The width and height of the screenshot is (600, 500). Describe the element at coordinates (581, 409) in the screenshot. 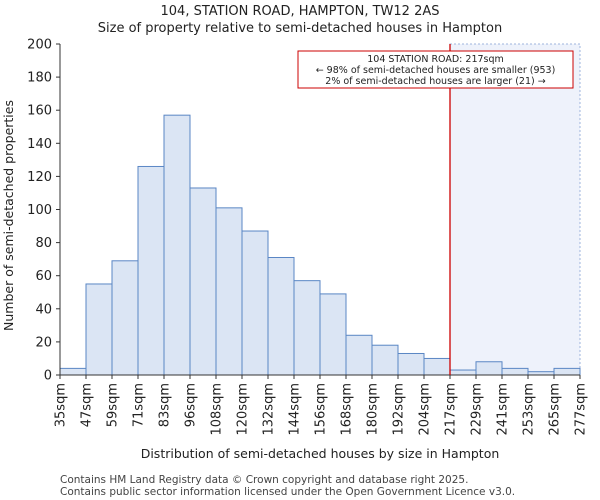

I see `x-tick-label: 277sqm` at that location.